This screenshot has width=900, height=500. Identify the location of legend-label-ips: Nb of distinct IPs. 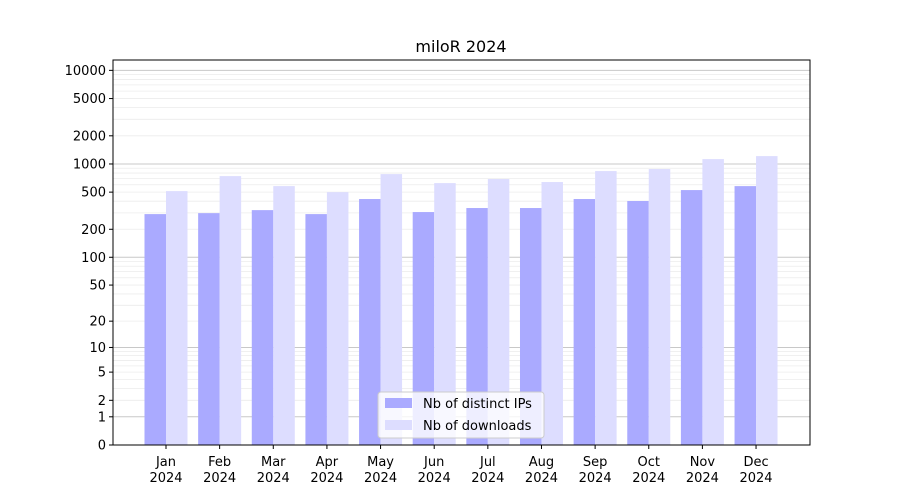
(477, 404).